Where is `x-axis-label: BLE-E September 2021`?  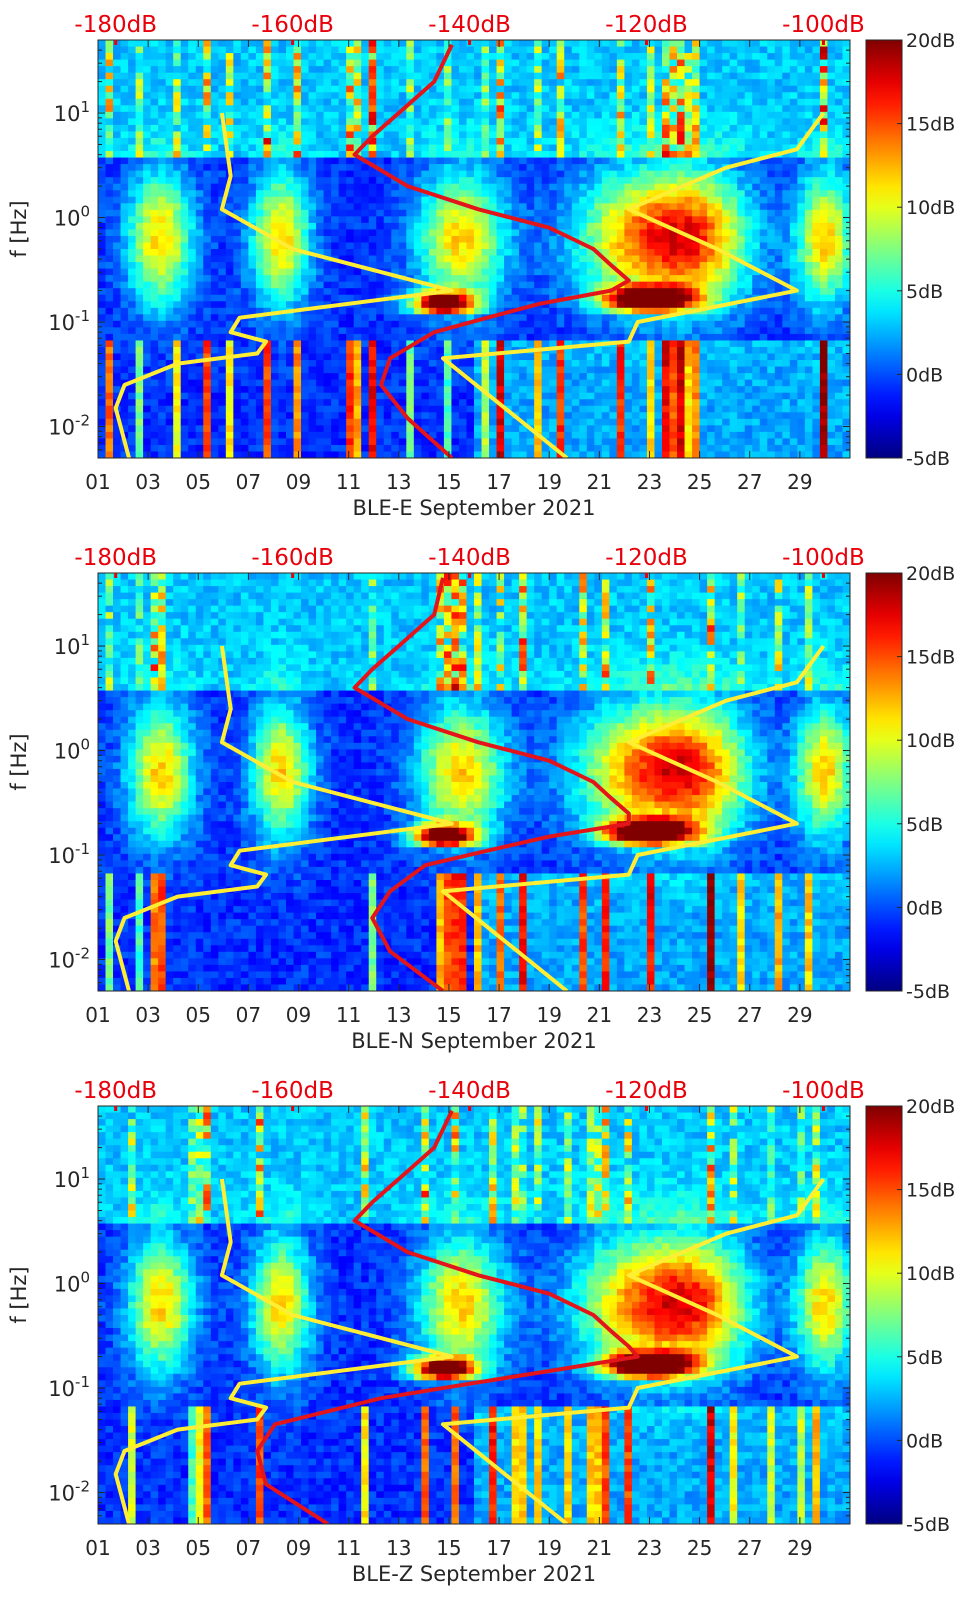
x-axis-label: BLE-E September 2021 is located at coordinates (473, 508).